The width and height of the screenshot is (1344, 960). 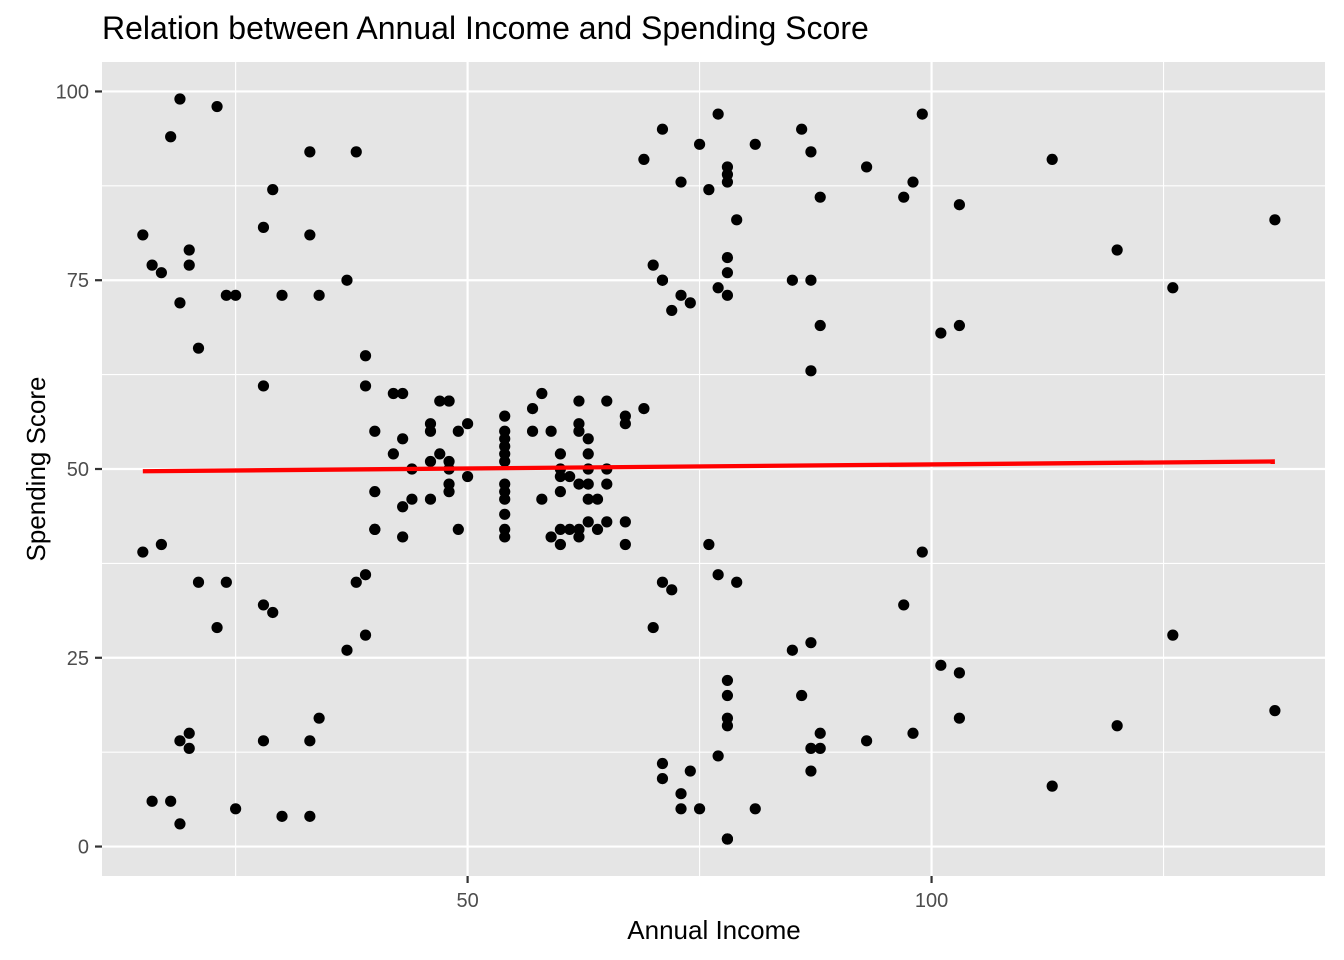 What do you see at coordinates (78, 470) in the screenshot?
I see `y-tick-label: 50` at bounding box center [78, 470].